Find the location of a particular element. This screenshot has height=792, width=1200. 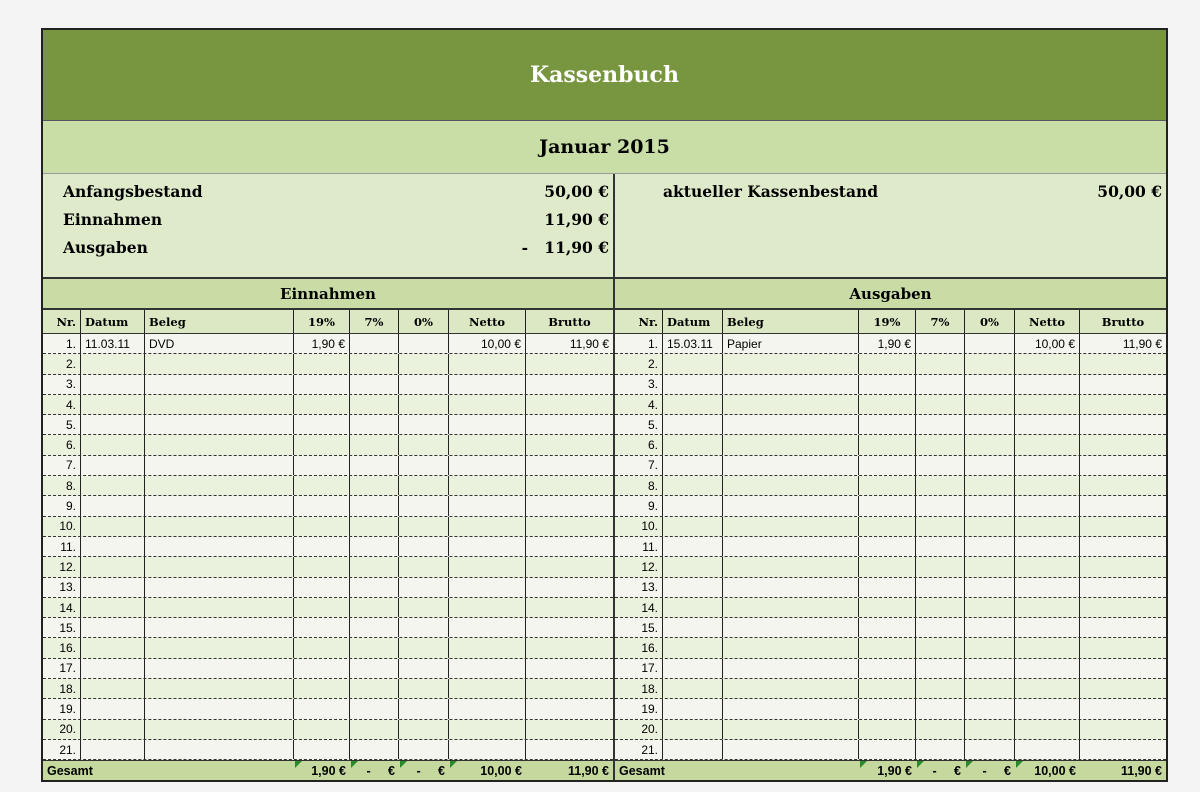

cell-beleg: Papier is located at coordinates (791, 344).